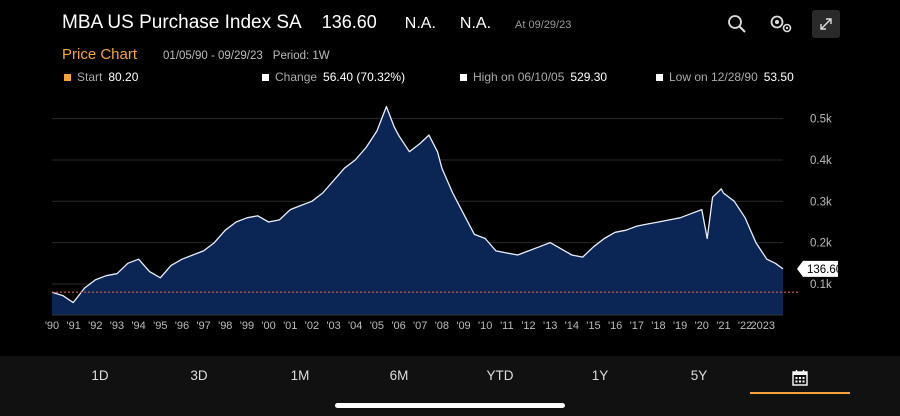 Image resolution: width=900 pixels, height=416 pixels. I want to click on settings-icon, so click(781, 24).